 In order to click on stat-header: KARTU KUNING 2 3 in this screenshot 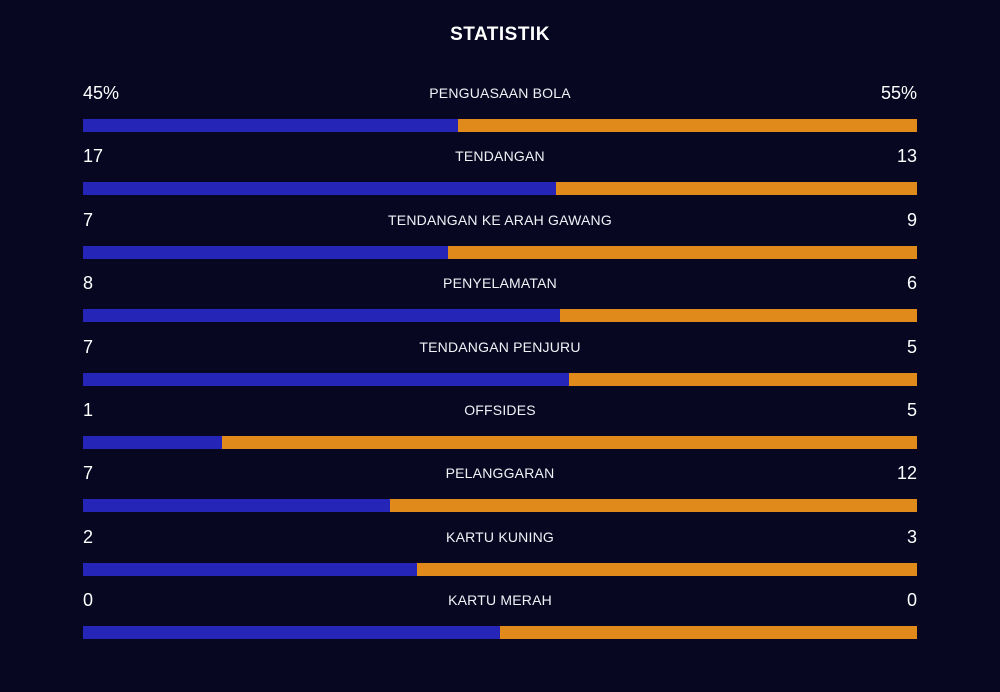, I will do `click(500, 537)`.